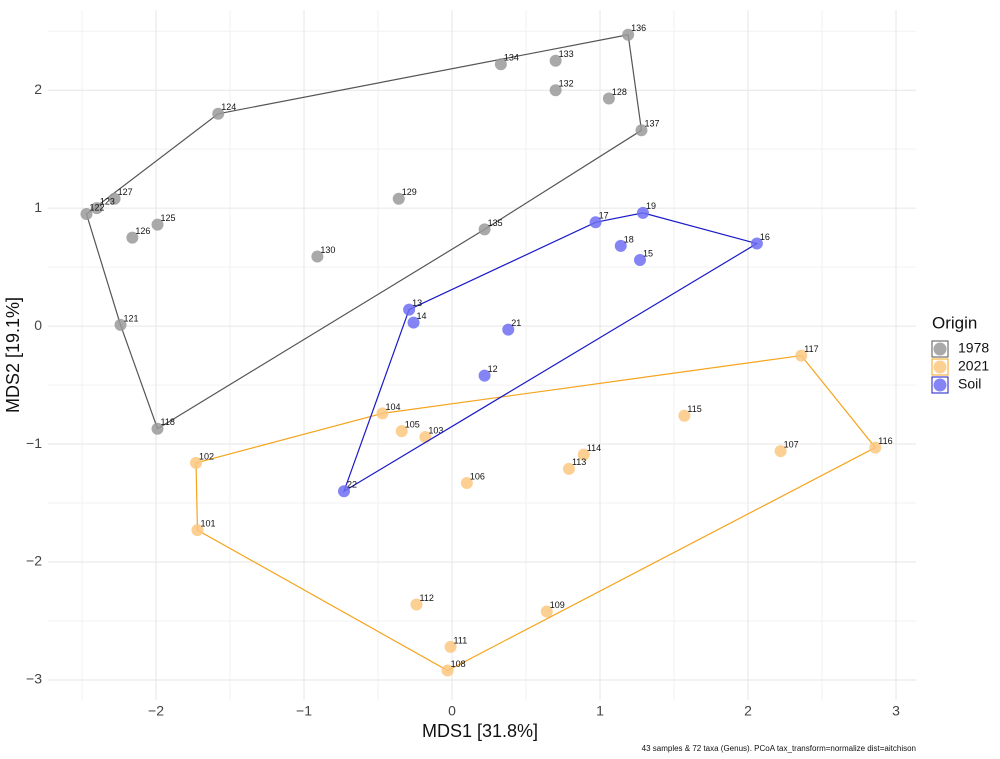  What do you see at coordinates (228, 107) in the screenshot?
I see `point-label: 124` at bounding box center [228, 107].